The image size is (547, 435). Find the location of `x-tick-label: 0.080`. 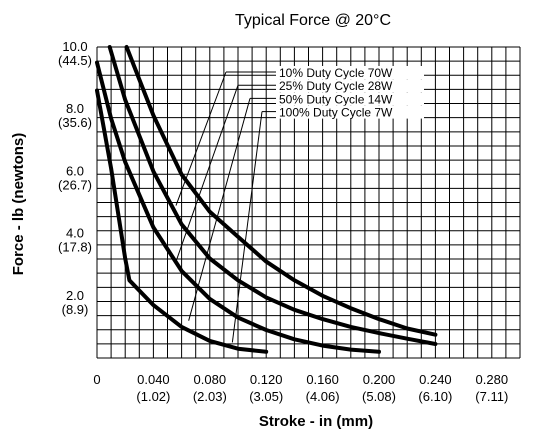

x-tick-label: 0.080 is located at coordinates (210, 379).